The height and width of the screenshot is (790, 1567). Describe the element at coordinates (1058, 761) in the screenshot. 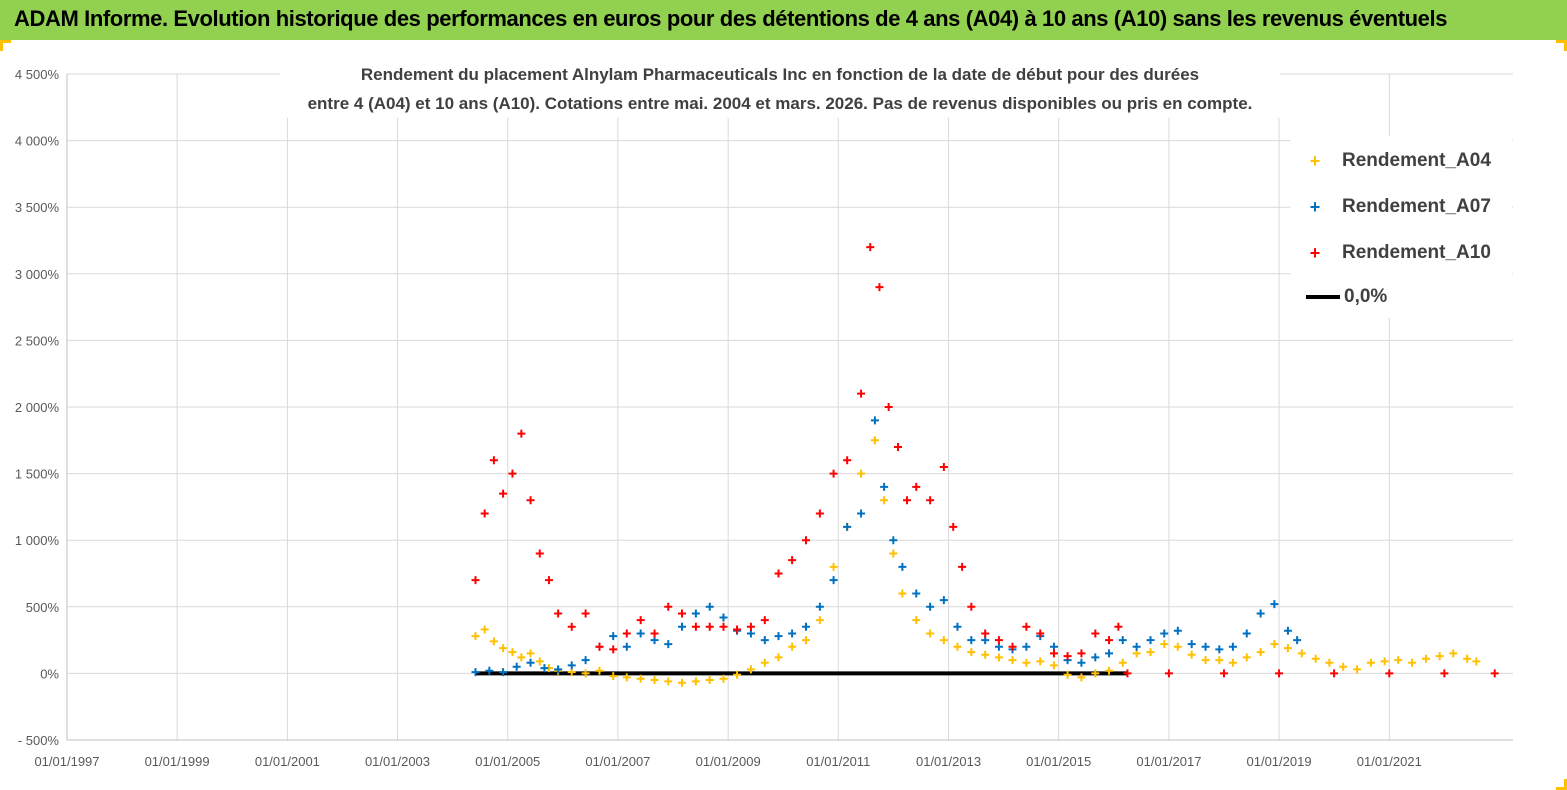

I see `x-tick-label: 01/01/2015` at that location.